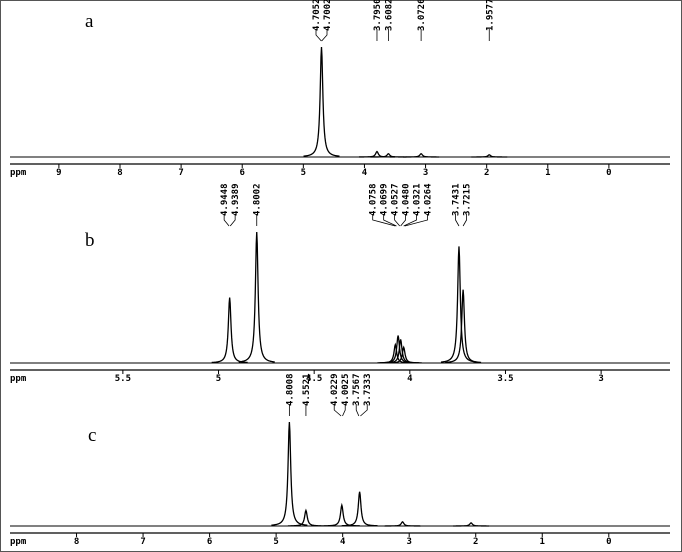 This screenshot has height=552, width=682. I want to click on peak-label: 4.8008, so click(290, 389).